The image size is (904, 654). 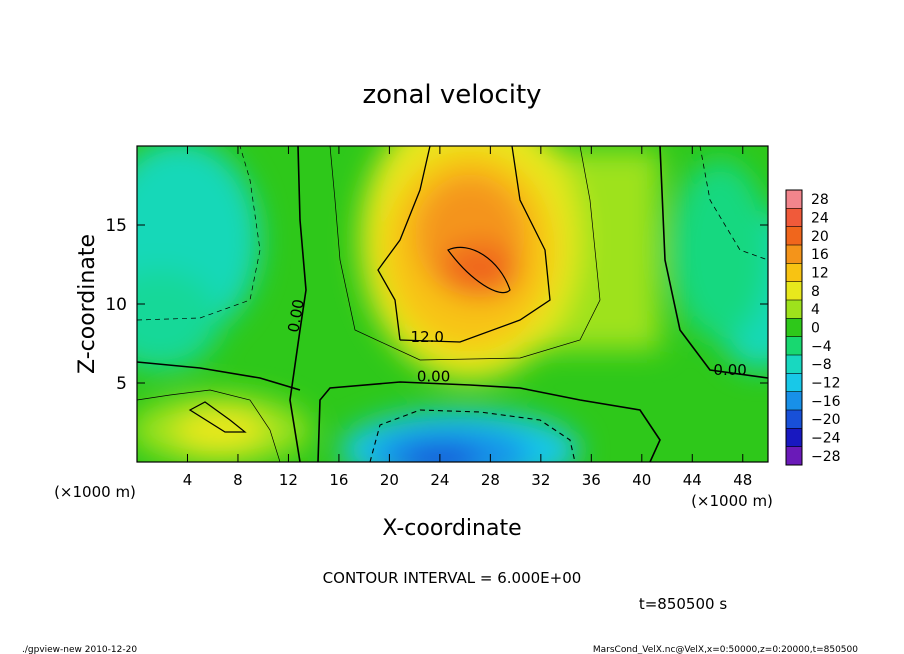 I want to click on colorbar-label: −8, so click(x=821, y=365).